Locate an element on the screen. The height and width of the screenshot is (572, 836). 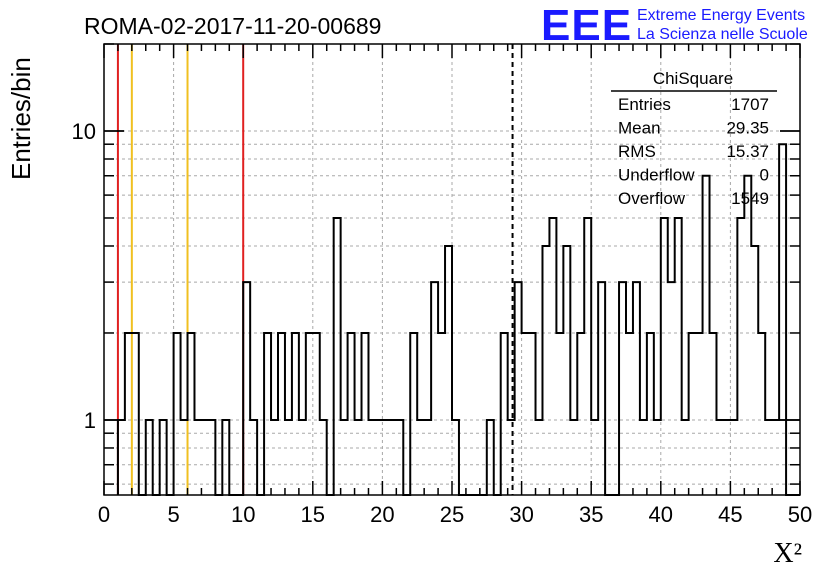
x-tick-label: 30 is located at coordinates (521, 514).